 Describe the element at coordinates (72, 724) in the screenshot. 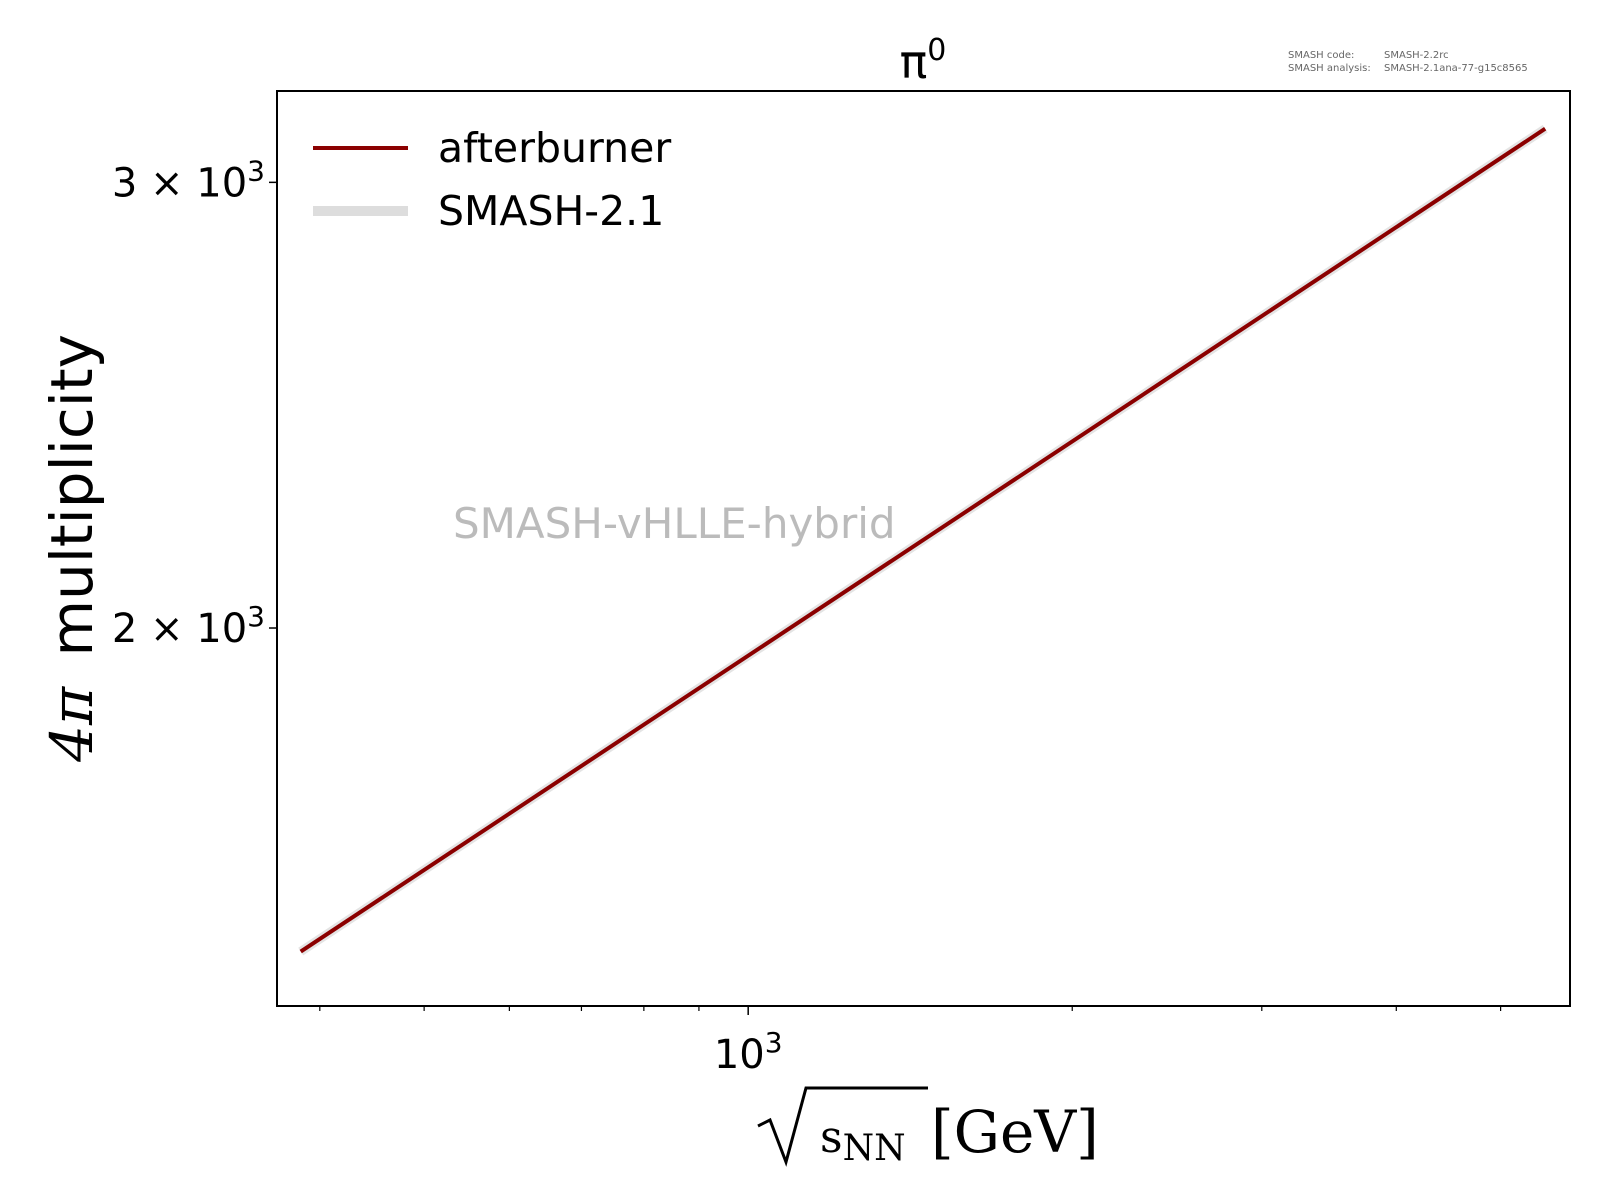

I see `y-label-prefix: 4π` at that location.